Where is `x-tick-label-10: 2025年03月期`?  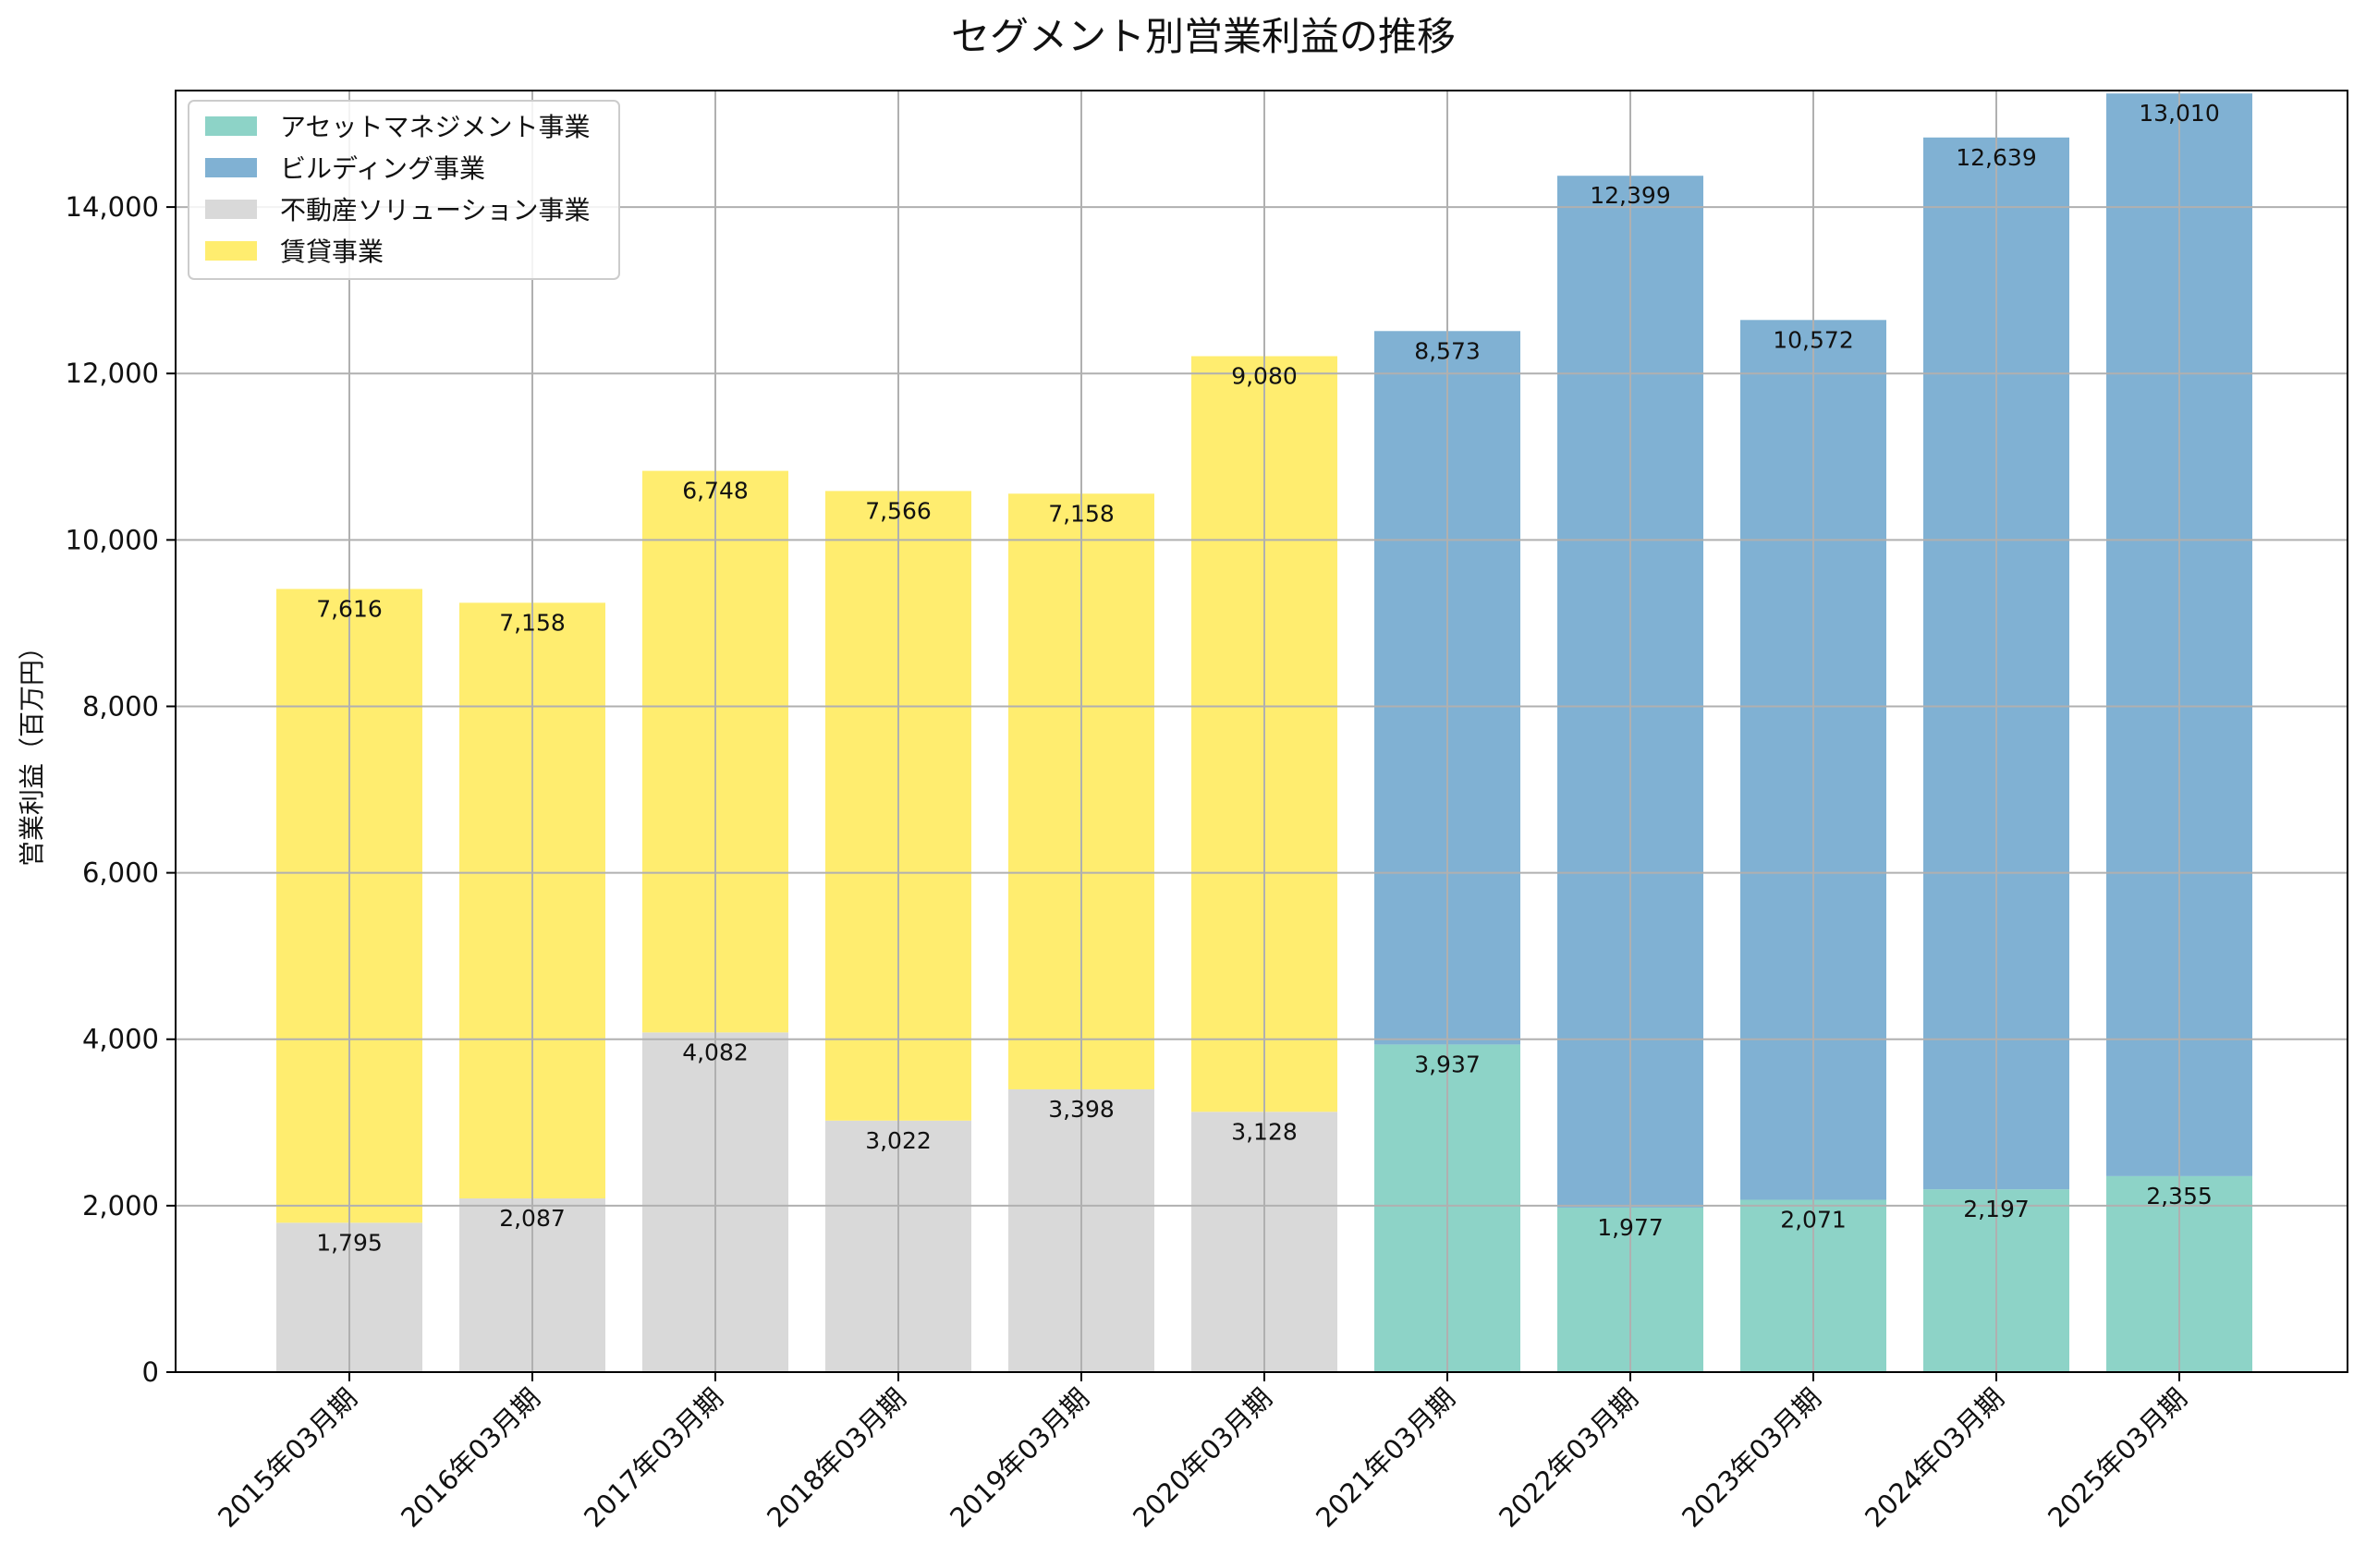
x-tick-label-10: 2025年03月期 is located at coordinates (2118, 1458).